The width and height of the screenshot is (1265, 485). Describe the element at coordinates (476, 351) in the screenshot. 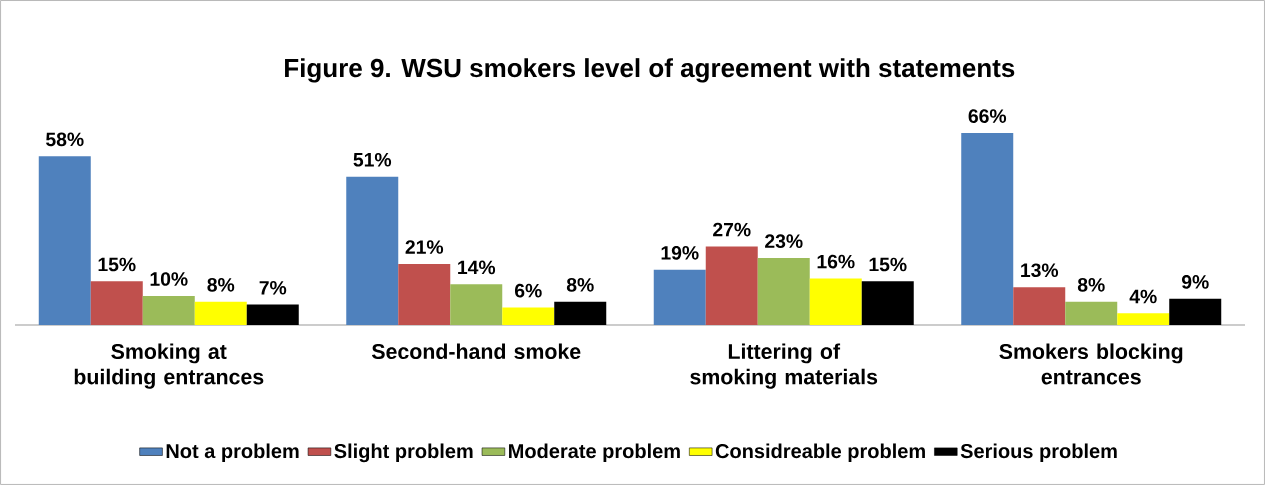

I see `x-tick-label: Second-hand smoke` at that location.